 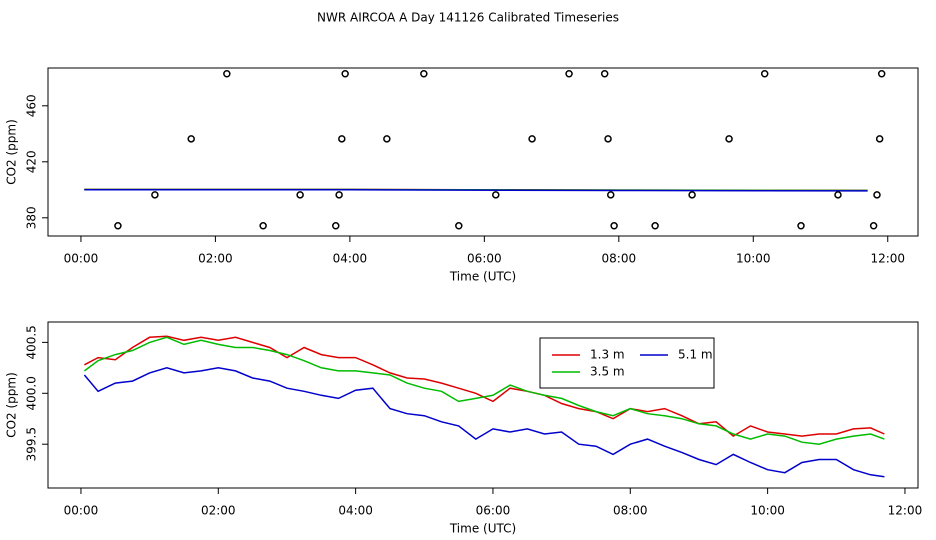 What do you see at coordinates (32, 161) in the screenshot?
I see `y-tick-label: 420` at bounding box center [32, 161].